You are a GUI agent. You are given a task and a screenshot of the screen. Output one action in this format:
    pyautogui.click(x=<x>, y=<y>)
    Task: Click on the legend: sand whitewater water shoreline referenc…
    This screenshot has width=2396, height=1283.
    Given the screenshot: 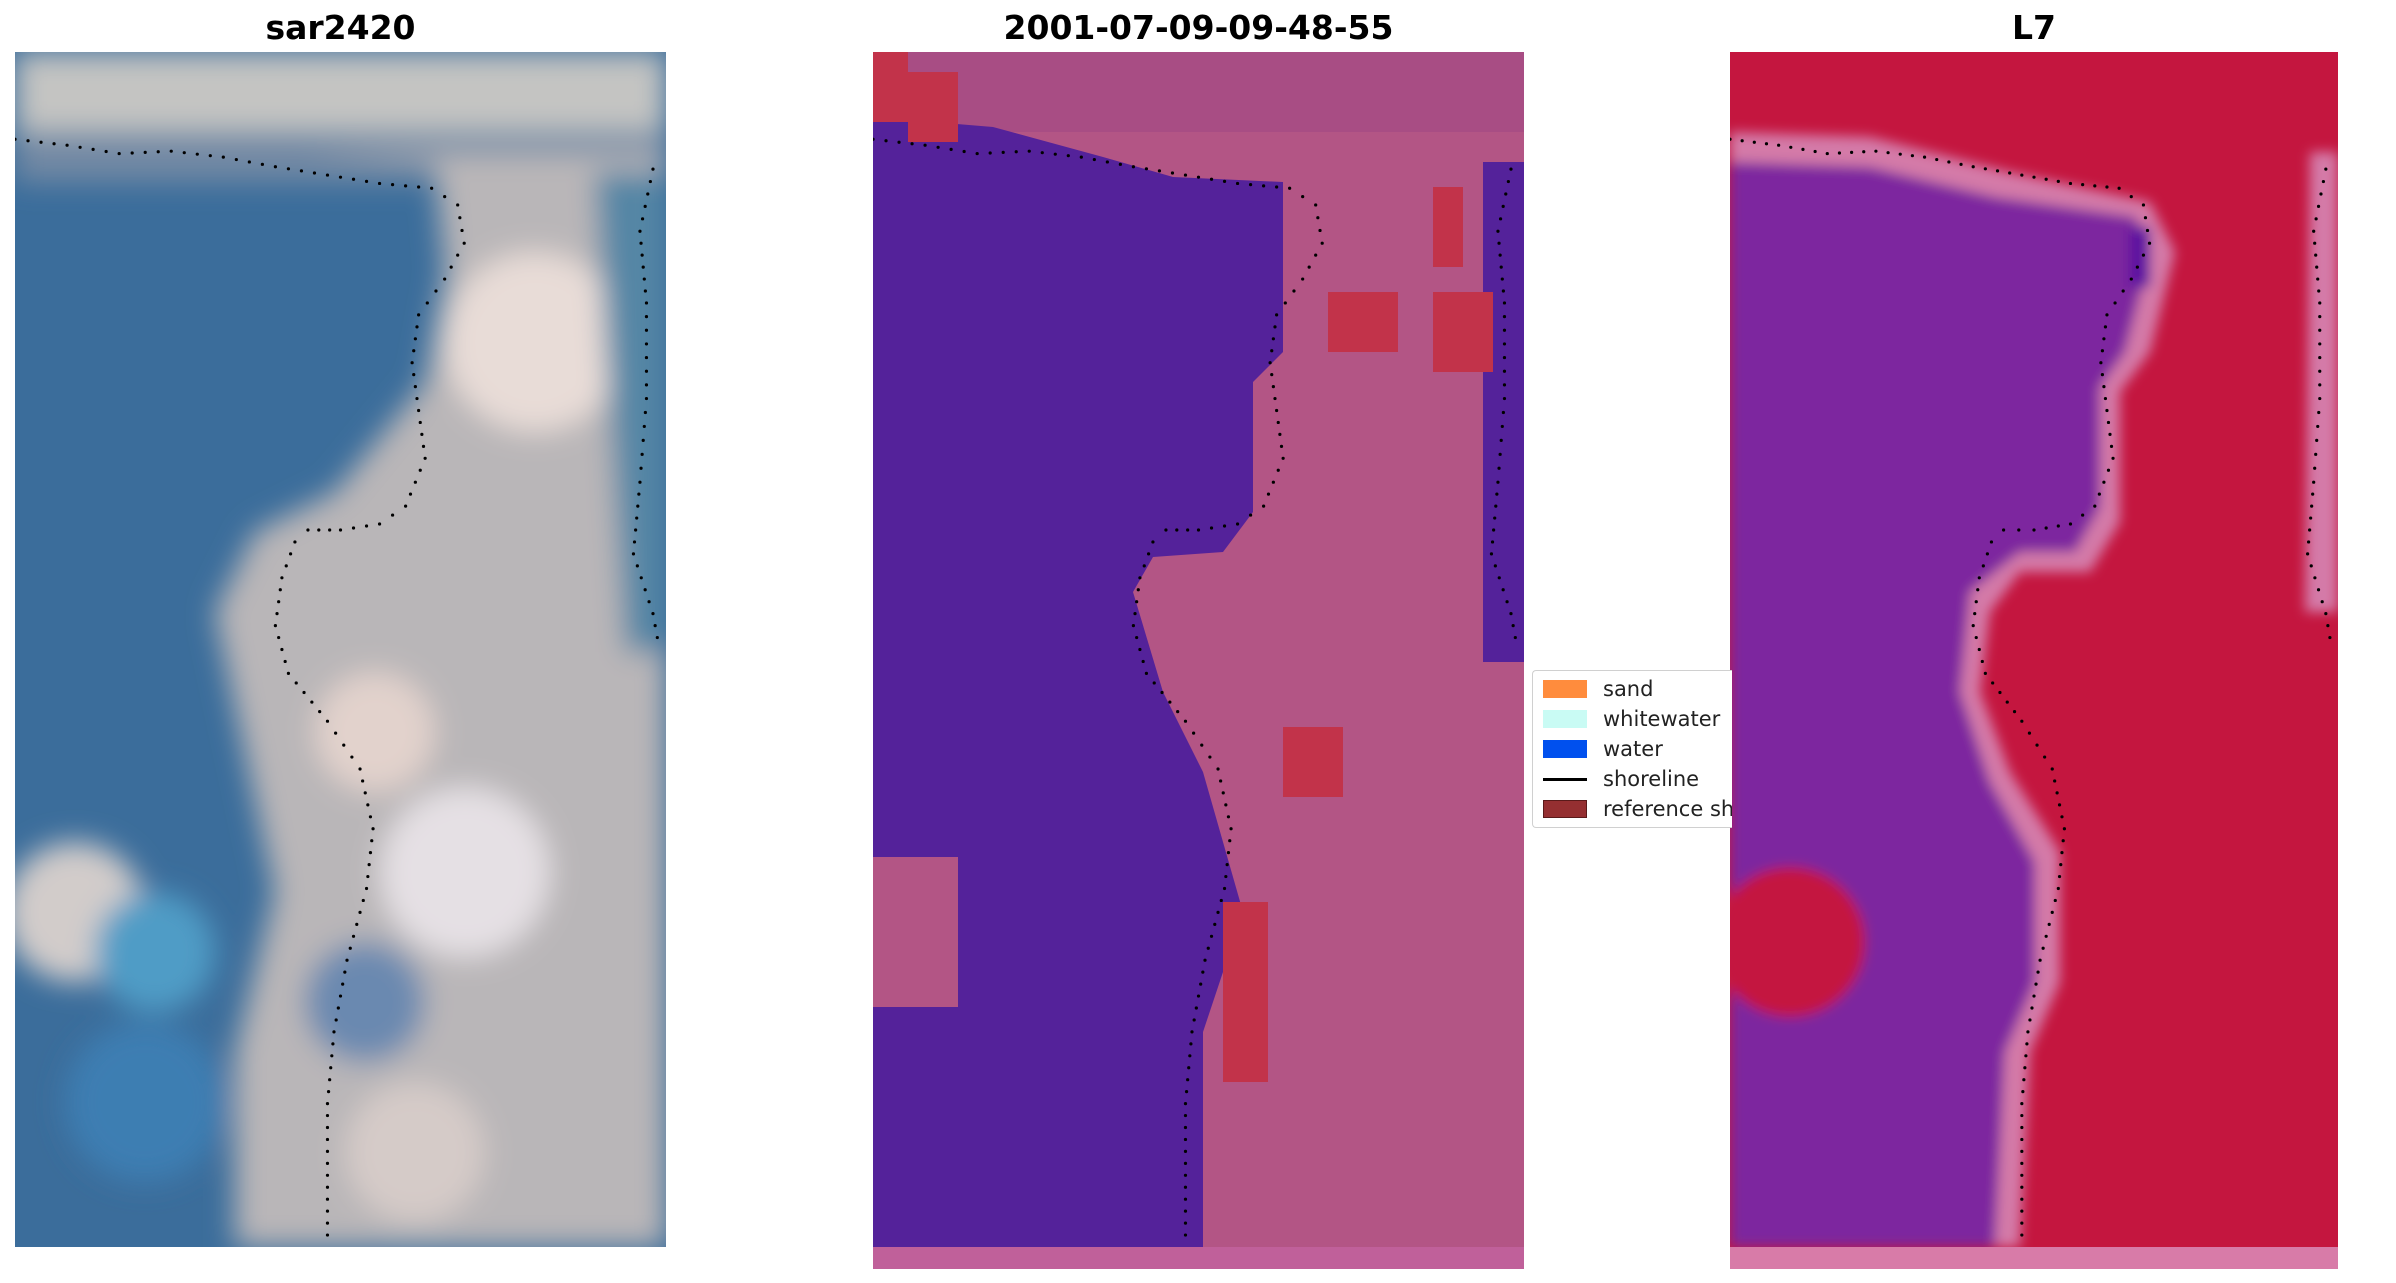 What is the action you would take?
    pyautogui.click(x=1632, y=749)
    